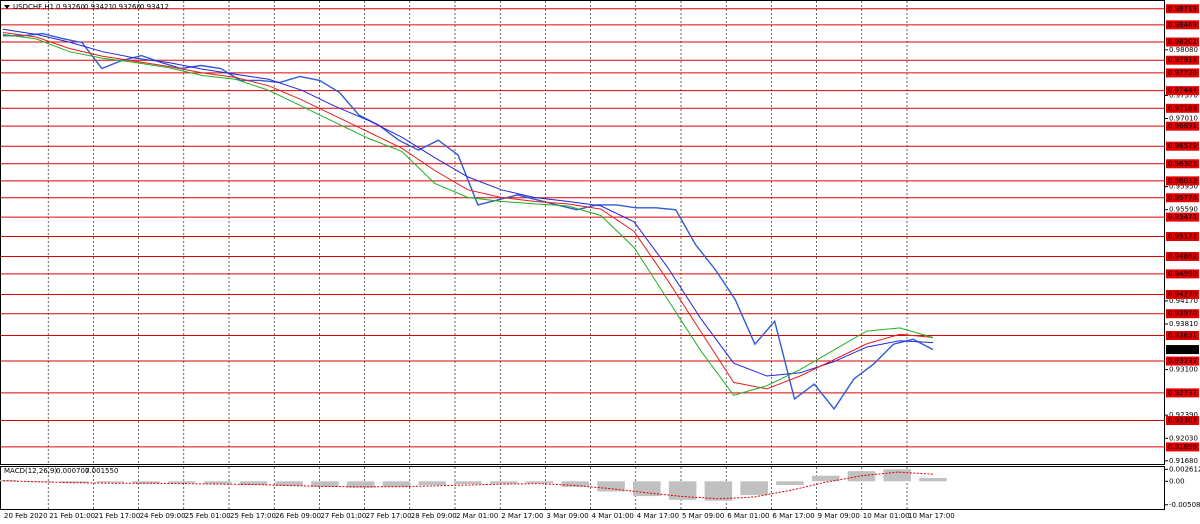 This screenshot has width=1200, height=524. I want to click on y-tick-label: 0.92390, so click(1183, 415).